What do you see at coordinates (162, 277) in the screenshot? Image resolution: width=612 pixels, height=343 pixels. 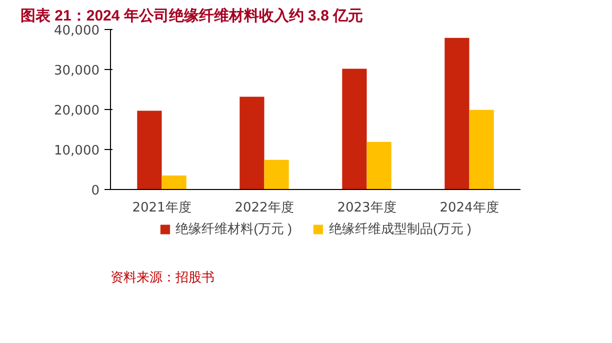 I see `text: 资料来源：招股书` at bounding box center [162, 277].